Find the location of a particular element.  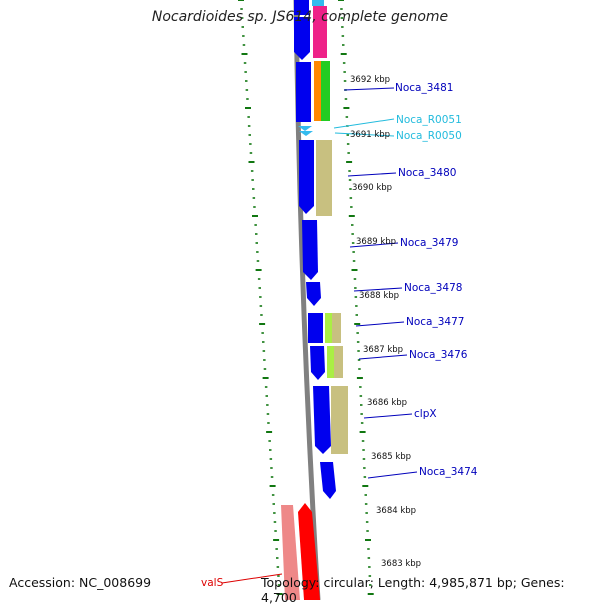

scale-label: 3689 kbp is located at coordinates (376, 242).